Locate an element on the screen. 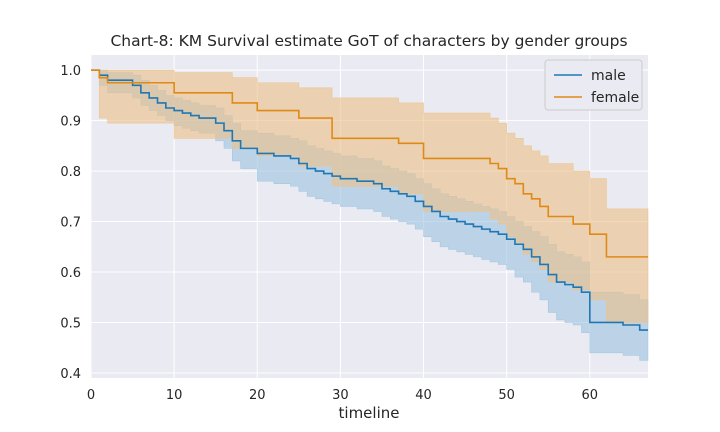 Image resolution: width=720 pixels, height=432 pixels. x-tick-label: 30 is located at coordinates (340, 395).